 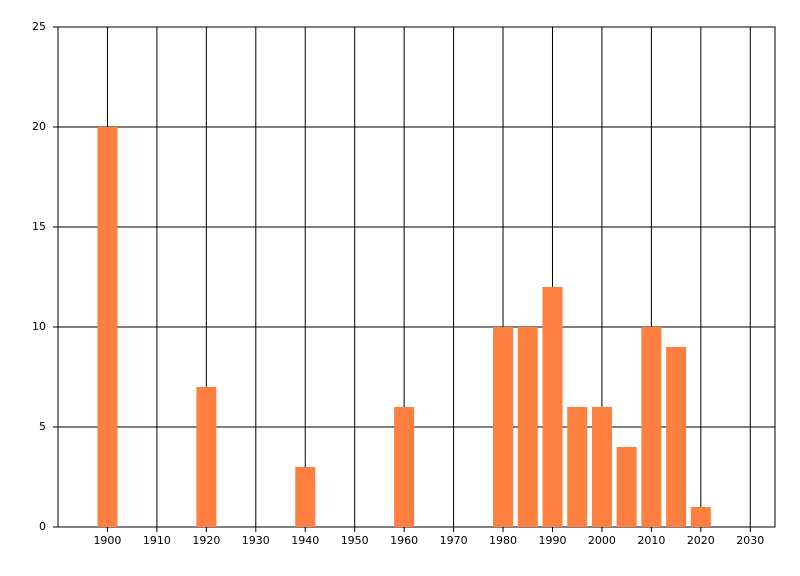 What do you see at coordinates (602, 540) in the screenshot?
I see `x-tick-label: 2000` at bounding box center [602, 540].